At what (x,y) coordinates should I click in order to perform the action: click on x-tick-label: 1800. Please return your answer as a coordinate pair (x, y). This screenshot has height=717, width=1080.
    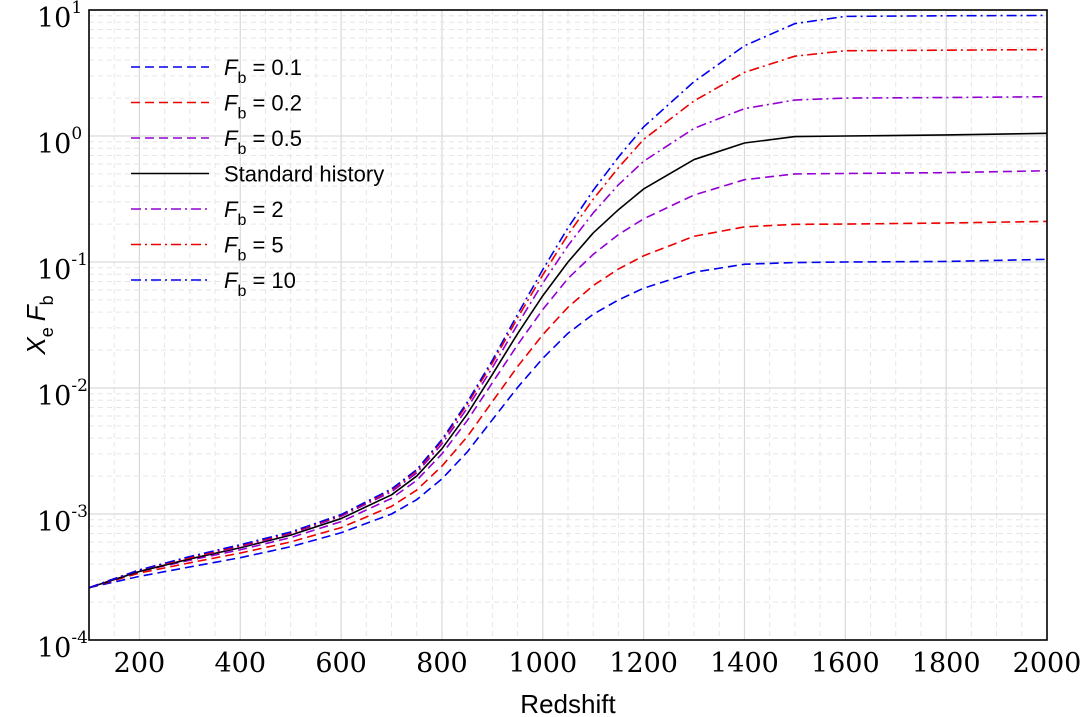
    Looking at the image, I should click on (946, 663).